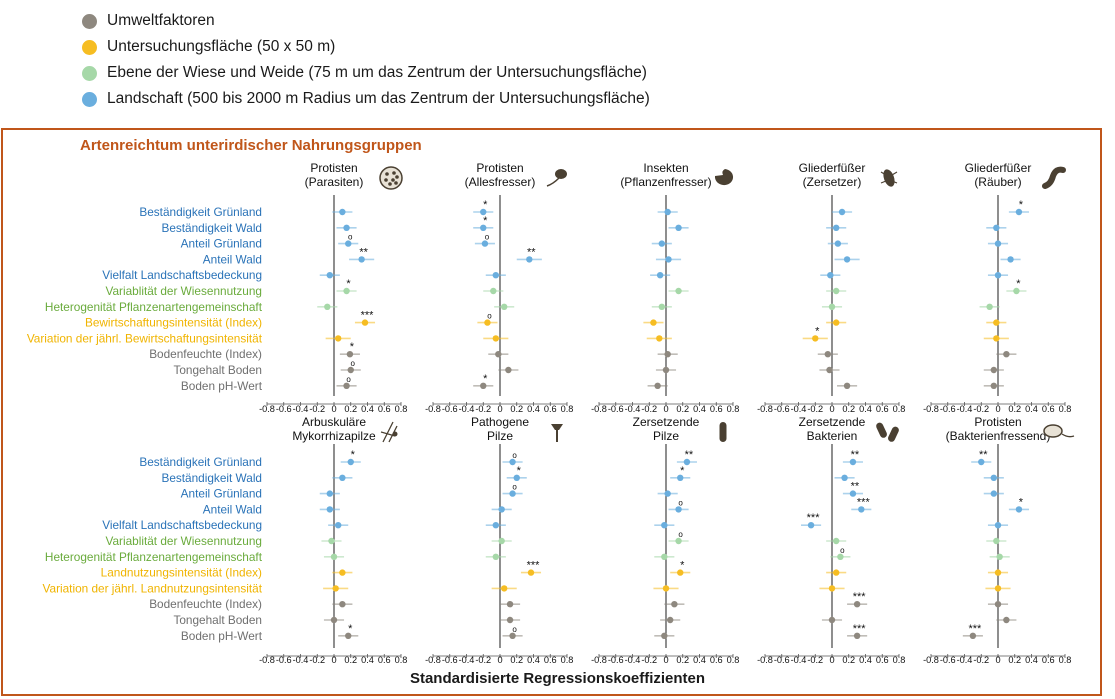 The width and height of the screenshot is (1115, 699). I want to click on panel-title: Pilze, so click(666, 436).